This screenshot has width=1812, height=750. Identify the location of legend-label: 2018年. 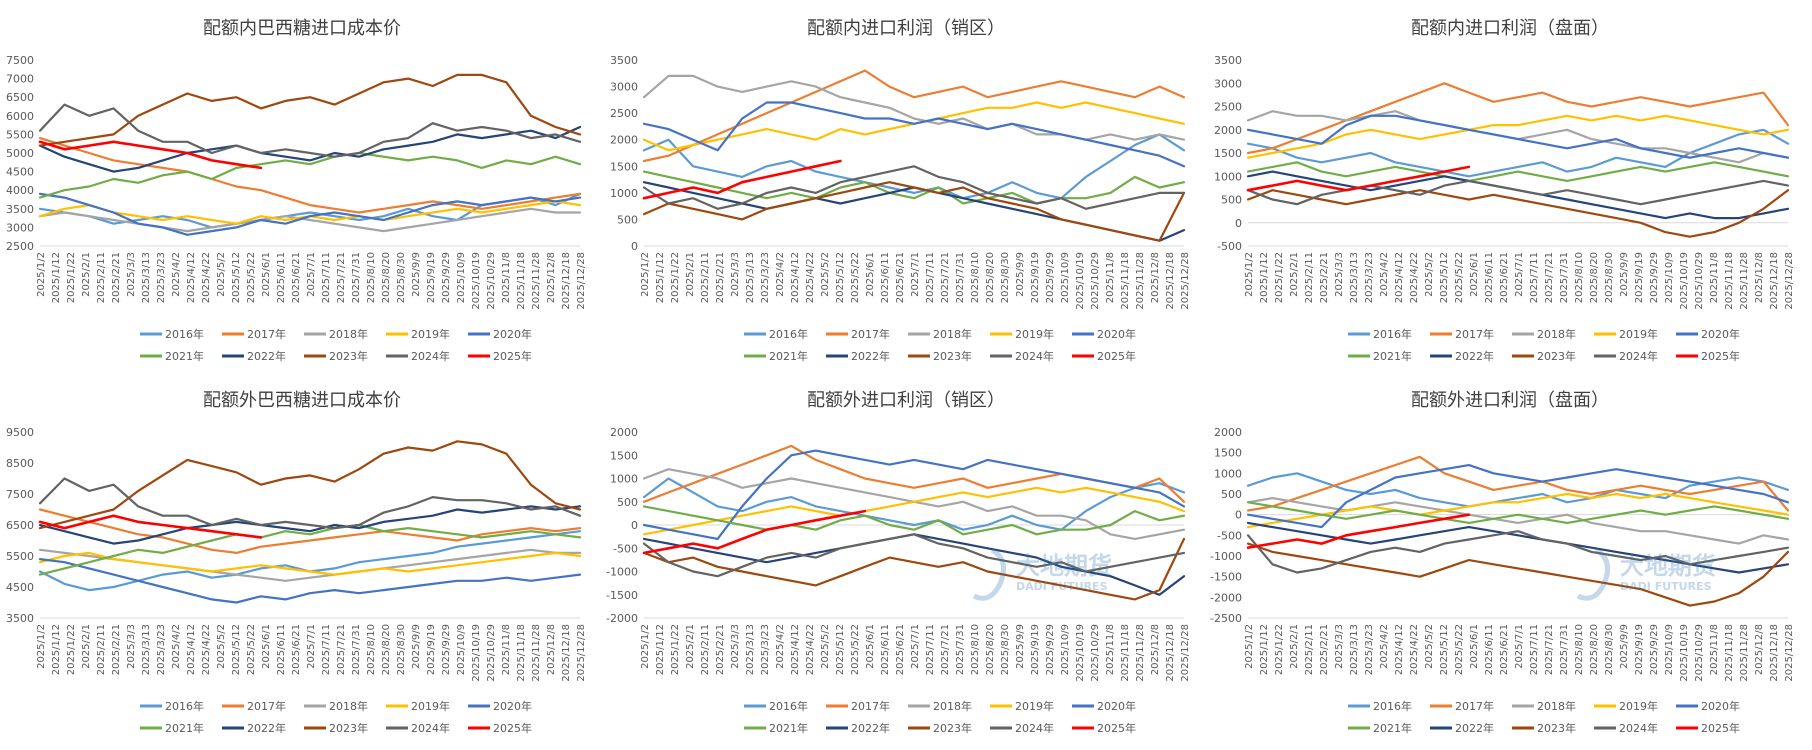
(1556, 334).